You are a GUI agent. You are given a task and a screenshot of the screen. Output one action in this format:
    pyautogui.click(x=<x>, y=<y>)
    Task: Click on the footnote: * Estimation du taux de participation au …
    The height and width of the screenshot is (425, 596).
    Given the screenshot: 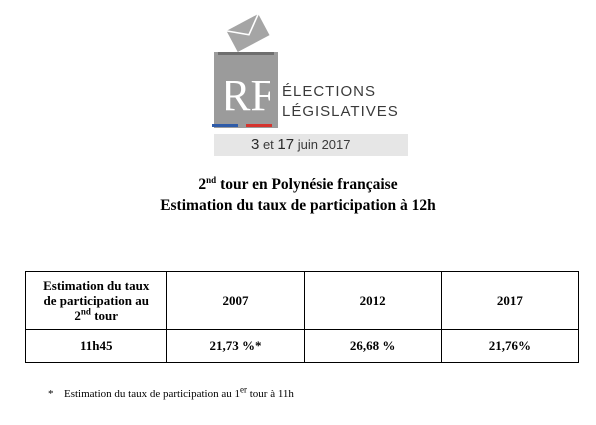 What is the action you would take?
    pyautogui.click(x=171, y=392)
    